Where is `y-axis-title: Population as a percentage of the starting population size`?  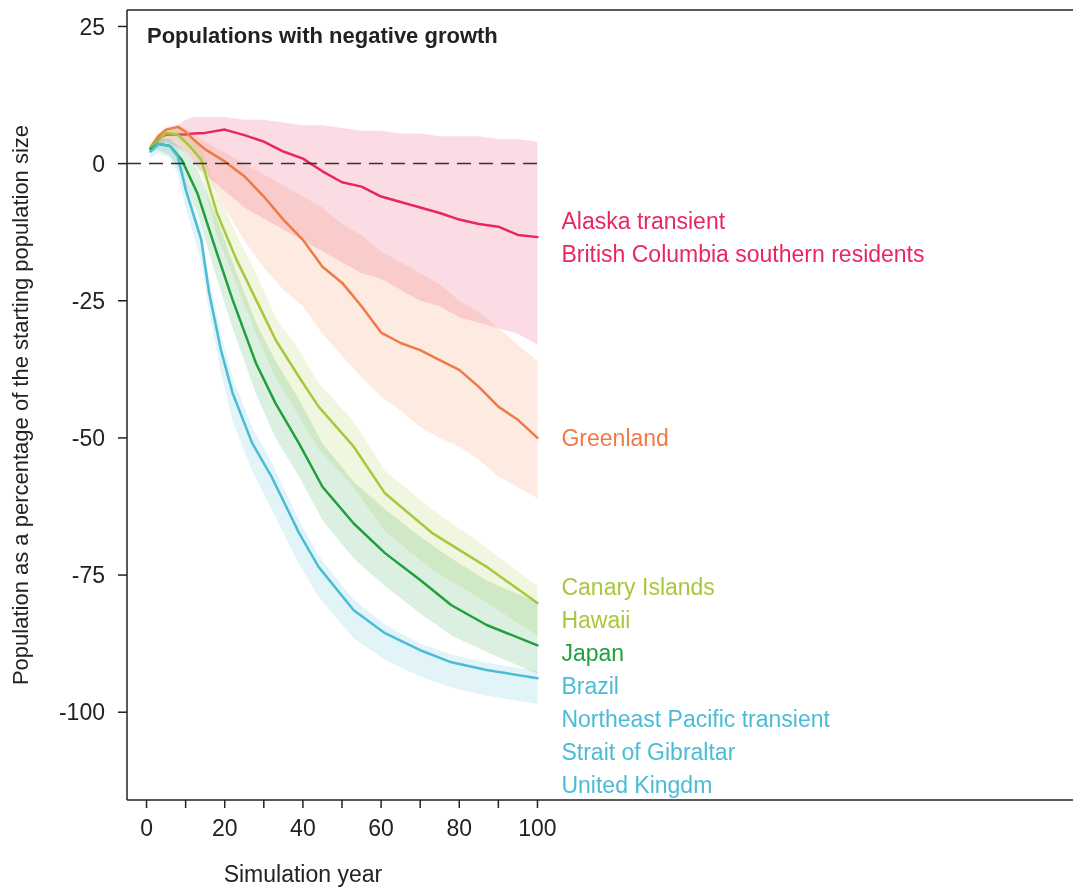
y-axis-title: Population as a percentage of the starting population size is located at coordinates (20, 405).